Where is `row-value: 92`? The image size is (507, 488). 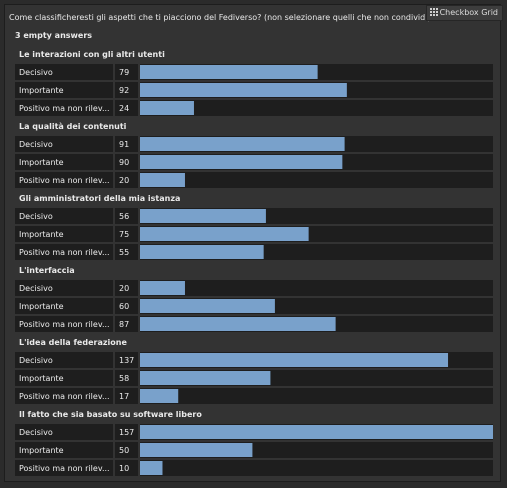
row-value: 92 is located at coordinates (124, 90).